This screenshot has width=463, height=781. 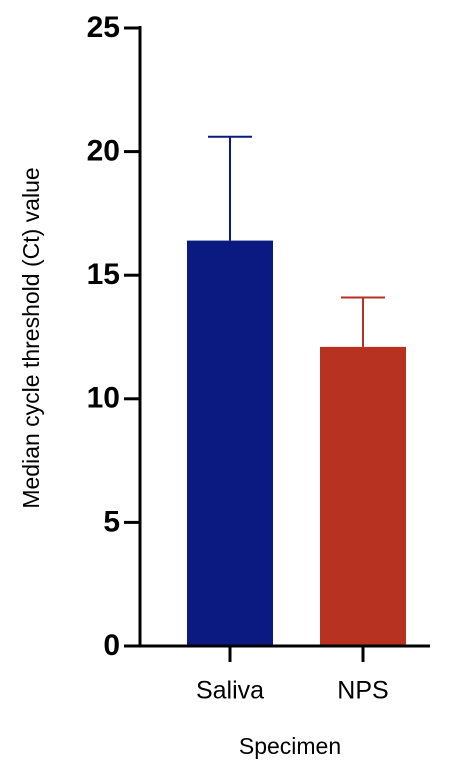 What do you see at coordinates (230, 691) in the screenshot?
I see `x-tick-label: Saliva` at bounding box center [230, 691].